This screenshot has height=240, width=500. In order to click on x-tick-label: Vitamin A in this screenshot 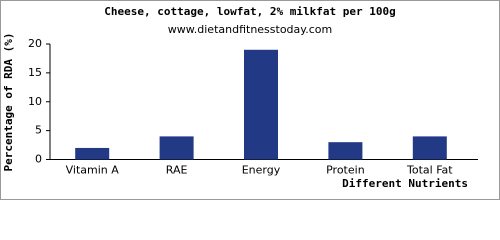, I will do `click(93, 170)`.